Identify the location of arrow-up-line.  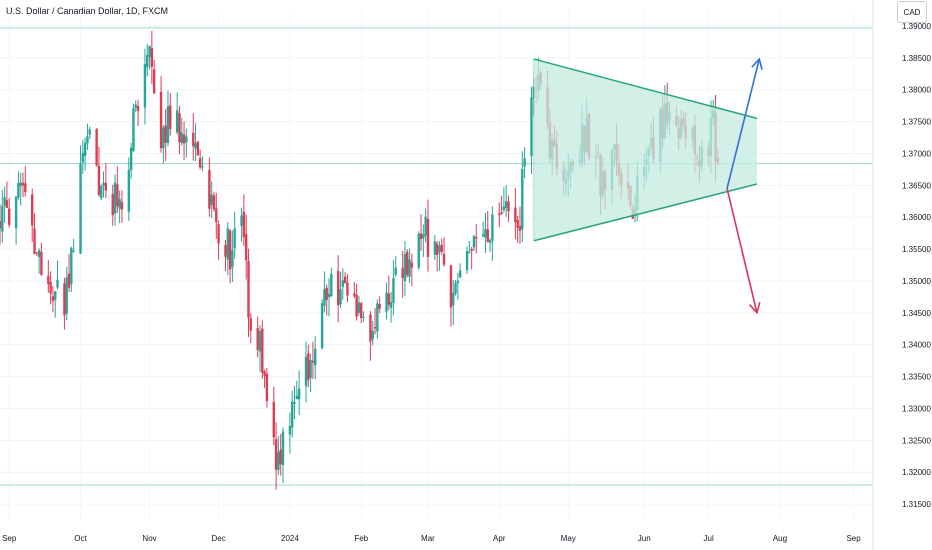
(743, 123).